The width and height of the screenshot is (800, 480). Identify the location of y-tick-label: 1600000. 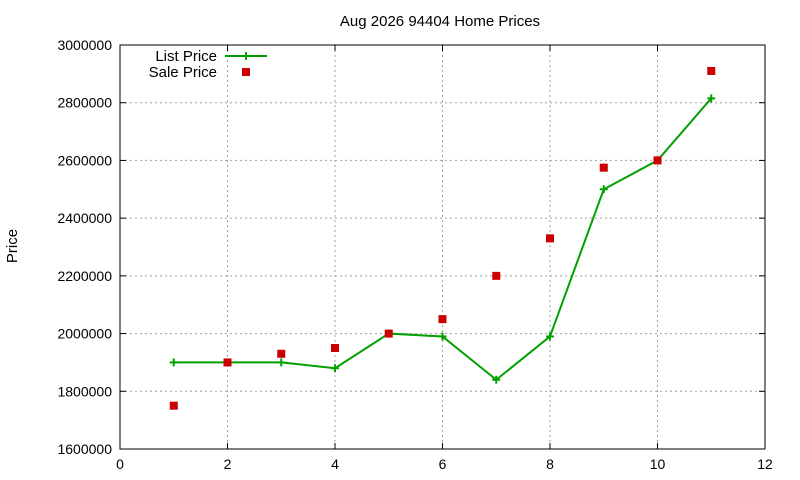
(84, 449).